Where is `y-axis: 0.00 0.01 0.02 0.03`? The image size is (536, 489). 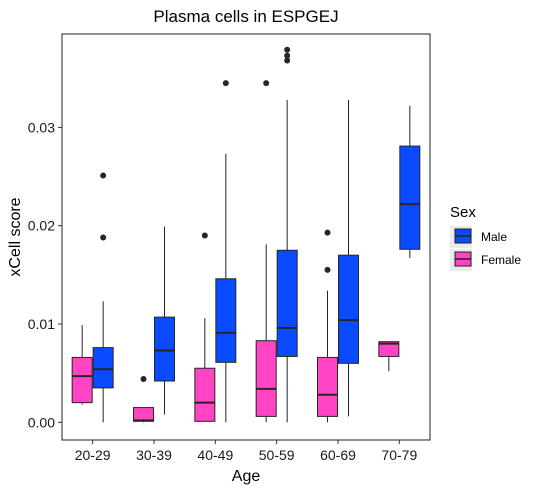 y-axis: 0.00 0.01 0.02 0.03 is located at coordinates (45, 274).